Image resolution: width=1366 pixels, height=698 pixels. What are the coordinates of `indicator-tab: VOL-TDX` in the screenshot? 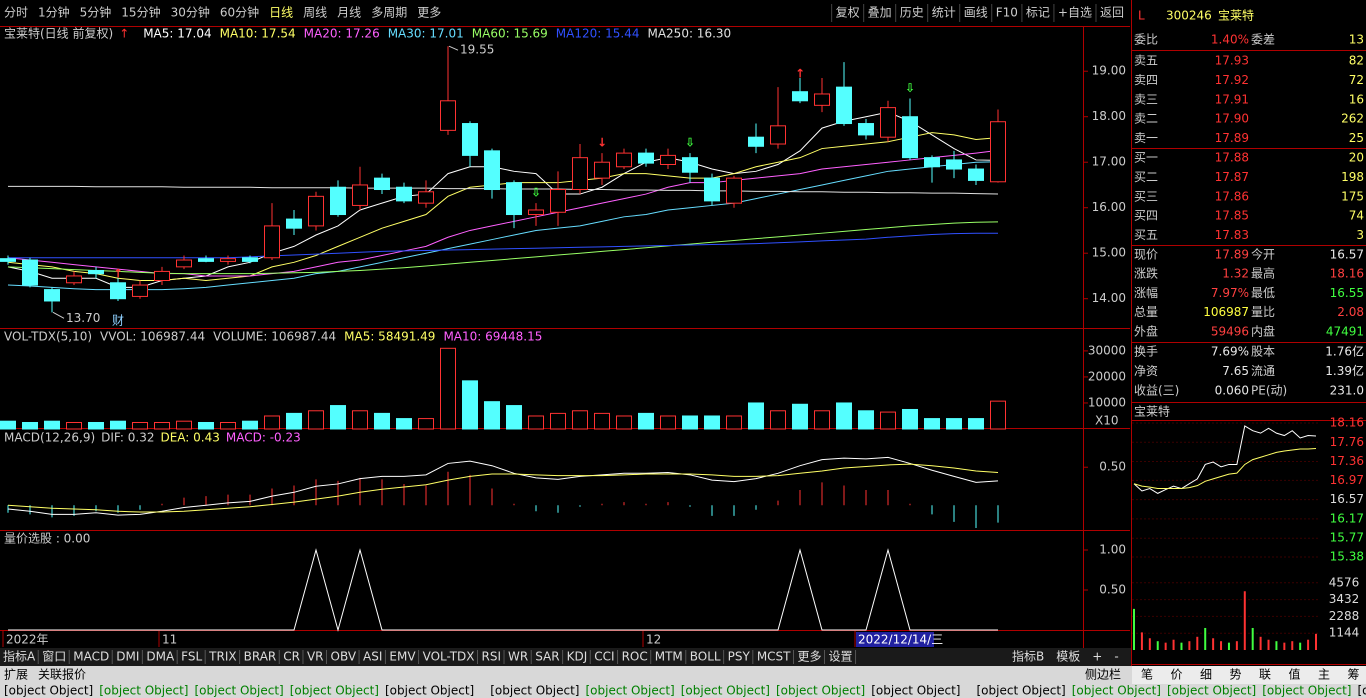 It's located at (449, 657).